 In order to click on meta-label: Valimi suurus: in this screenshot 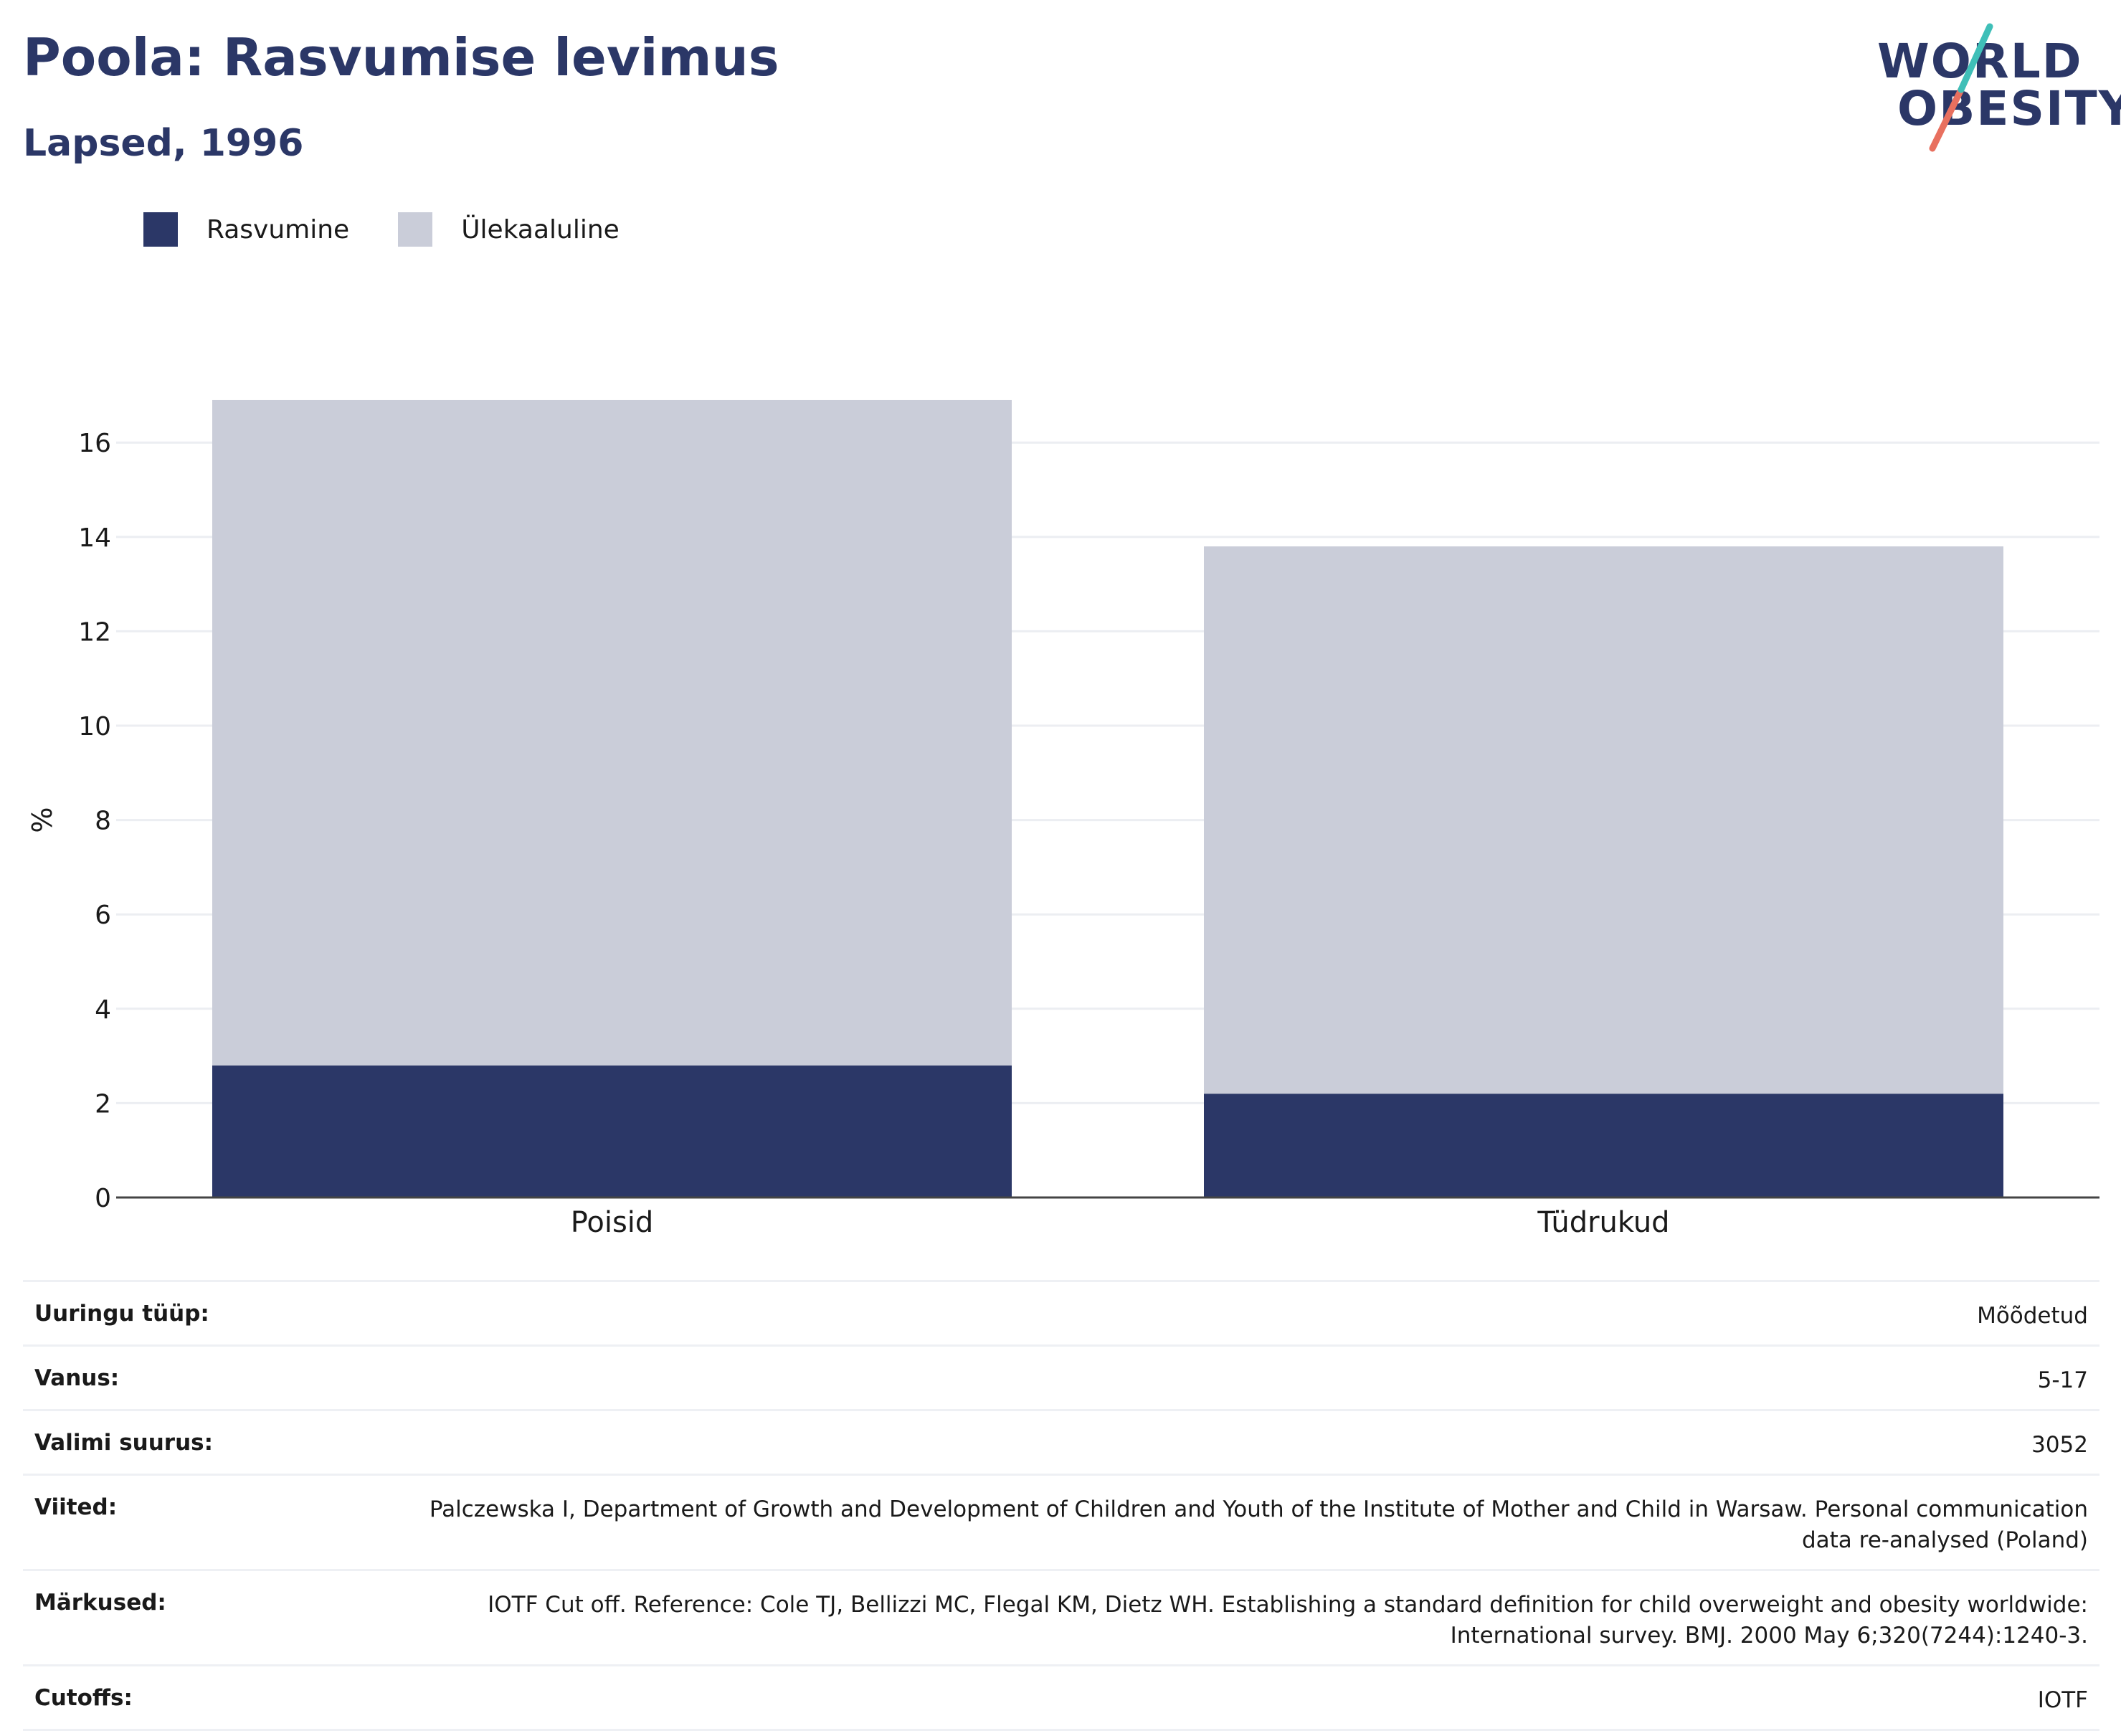, I will do `click(123, 1443)`.